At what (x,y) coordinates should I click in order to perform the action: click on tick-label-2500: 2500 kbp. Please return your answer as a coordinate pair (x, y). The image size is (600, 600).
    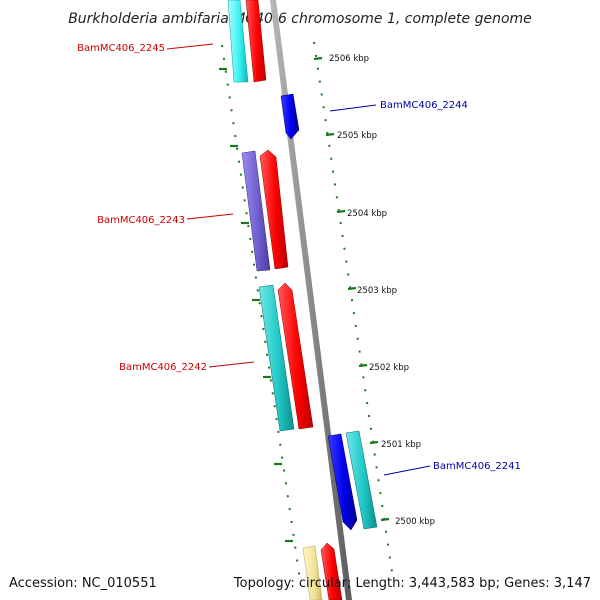
    Looking at the image, I should click on (415, 522).